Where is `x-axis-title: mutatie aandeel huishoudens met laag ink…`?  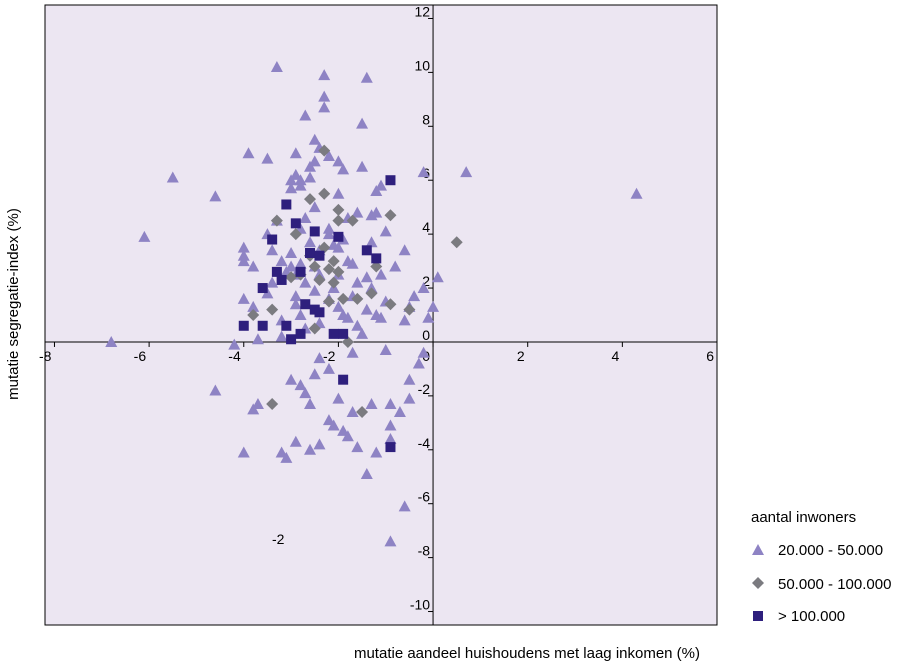 x-axis-title: mutatie aandeel huishoudens met laag ink… is located at coordinates (527, 653).